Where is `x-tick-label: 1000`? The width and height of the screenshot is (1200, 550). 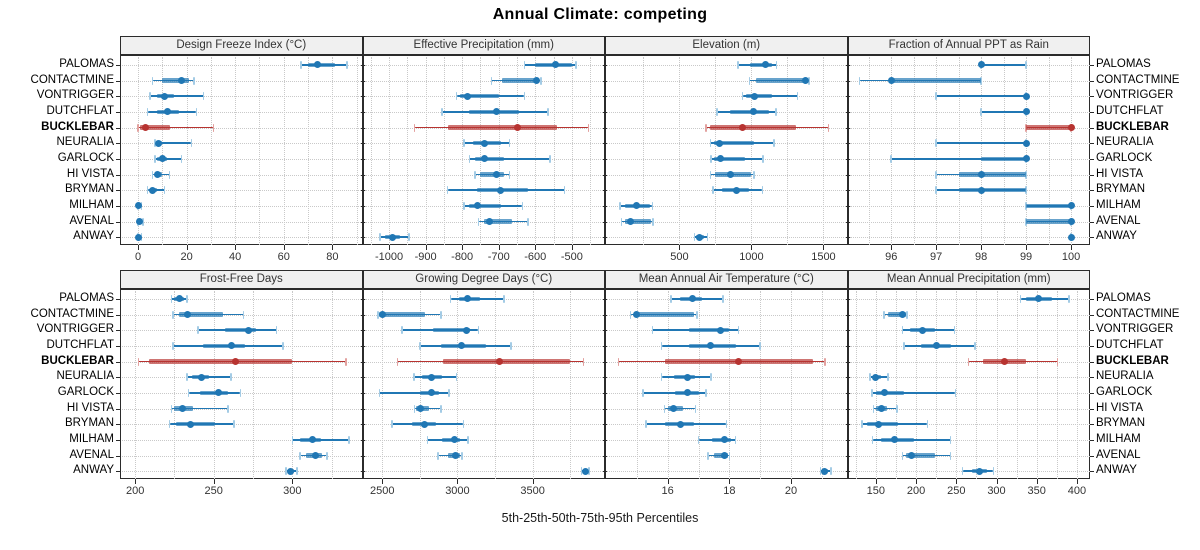
x-tick-label: 1000 is located at coordinates (751, 257).